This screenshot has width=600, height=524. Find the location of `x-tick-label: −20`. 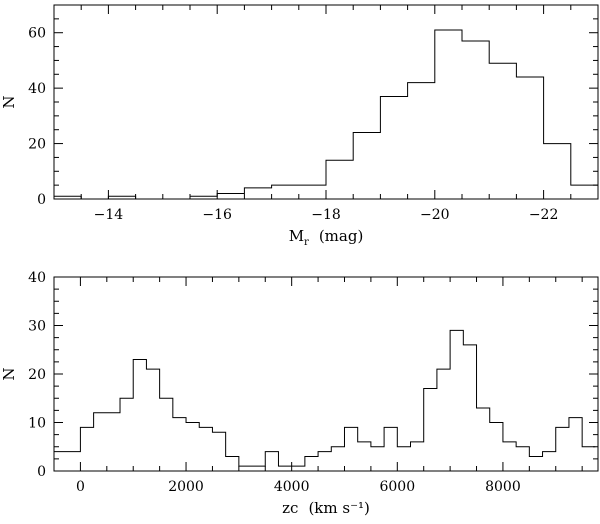

x-tick-label: −20 is located at coordinates (435, 215).